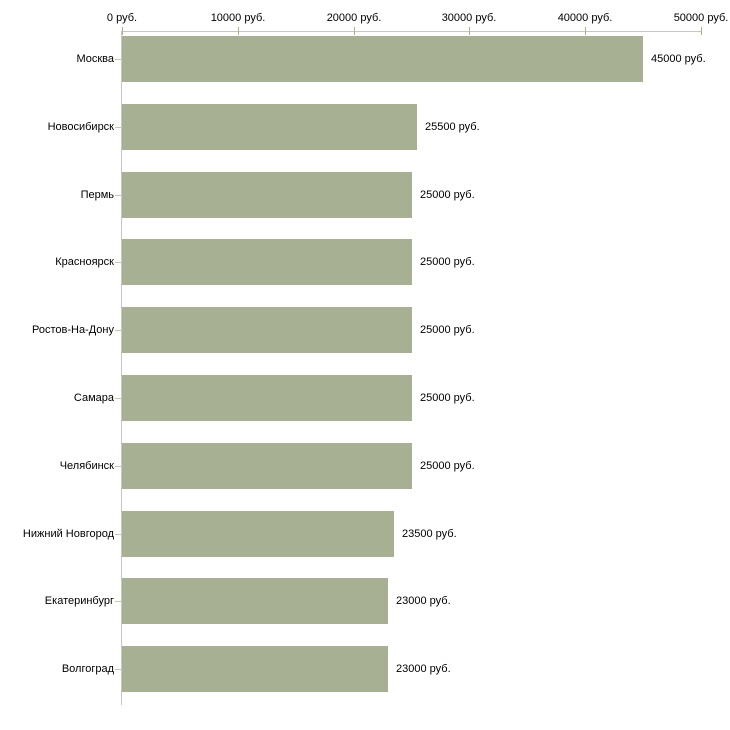 This screenshot has height=730, width=730. Describe the element at coordinates (411, 31) in the screenshot. I see `x-axis-line` at that location.